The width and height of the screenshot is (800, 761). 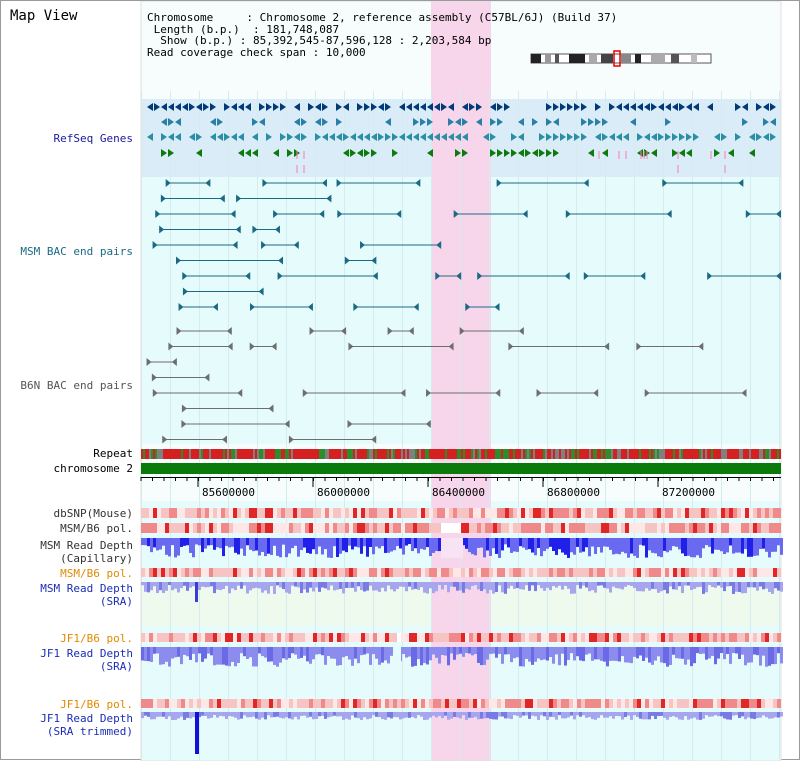 I want to click on track-label-jf1-pol-1: JF1/B6 pol., so click(x=96, y=638).